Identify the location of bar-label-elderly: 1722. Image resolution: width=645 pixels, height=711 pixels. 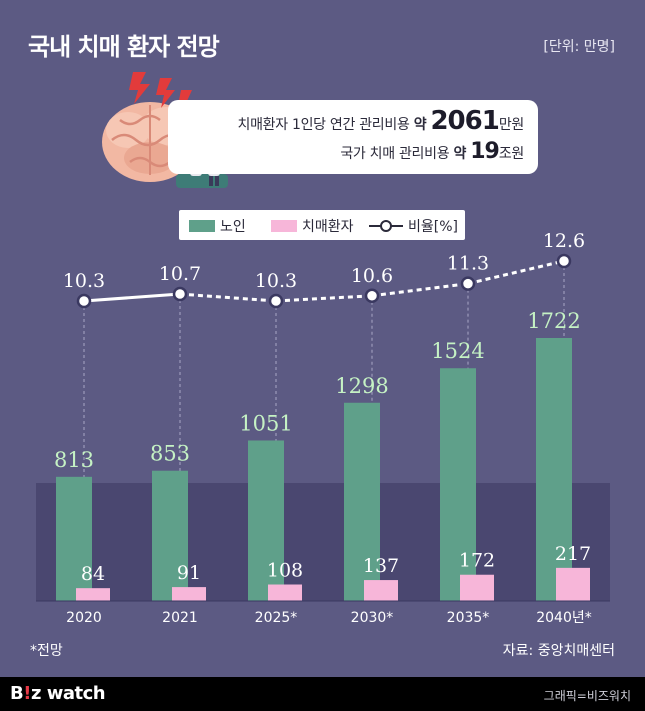
(553, 321).